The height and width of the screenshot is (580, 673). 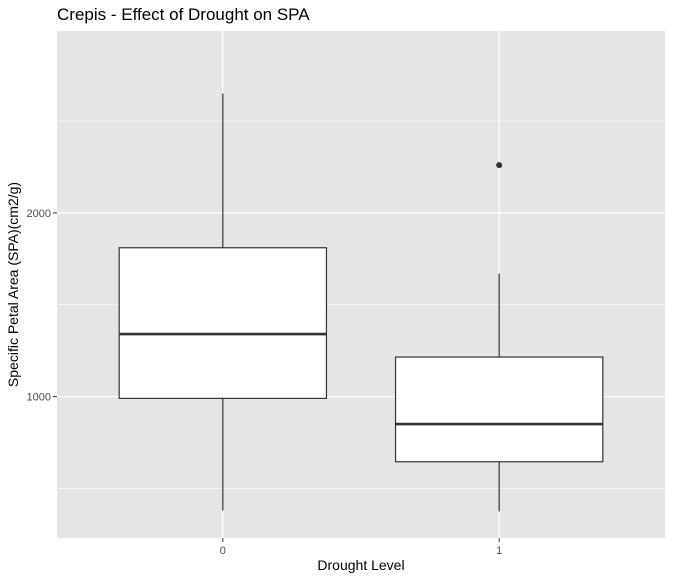 What do you see at coordinates (360, 565) in the screenshot?
I see `x-axis-title: Drought Level` at bounding box center [360, 565].